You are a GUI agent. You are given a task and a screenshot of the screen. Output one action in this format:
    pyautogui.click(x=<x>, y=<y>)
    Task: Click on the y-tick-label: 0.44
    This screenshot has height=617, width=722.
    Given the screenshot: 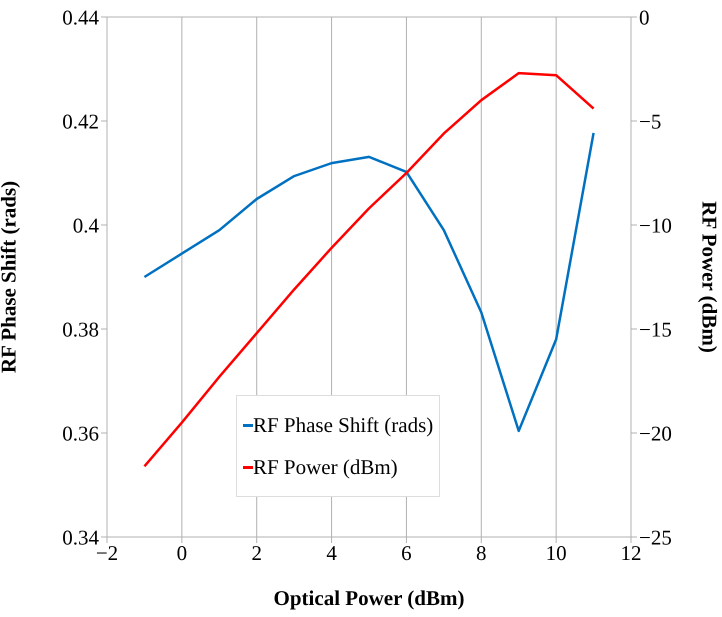 What is the action you would take?
    pyautogui.click(x=81, y=17)
    